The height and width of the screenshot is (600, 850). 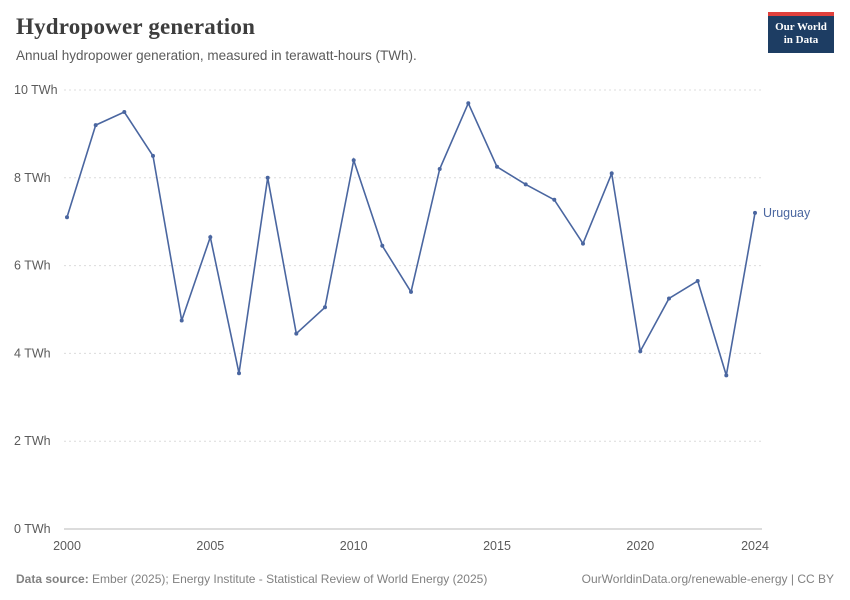 I want to click on owid-logo-accent-bar, so click(x=801, y=14).